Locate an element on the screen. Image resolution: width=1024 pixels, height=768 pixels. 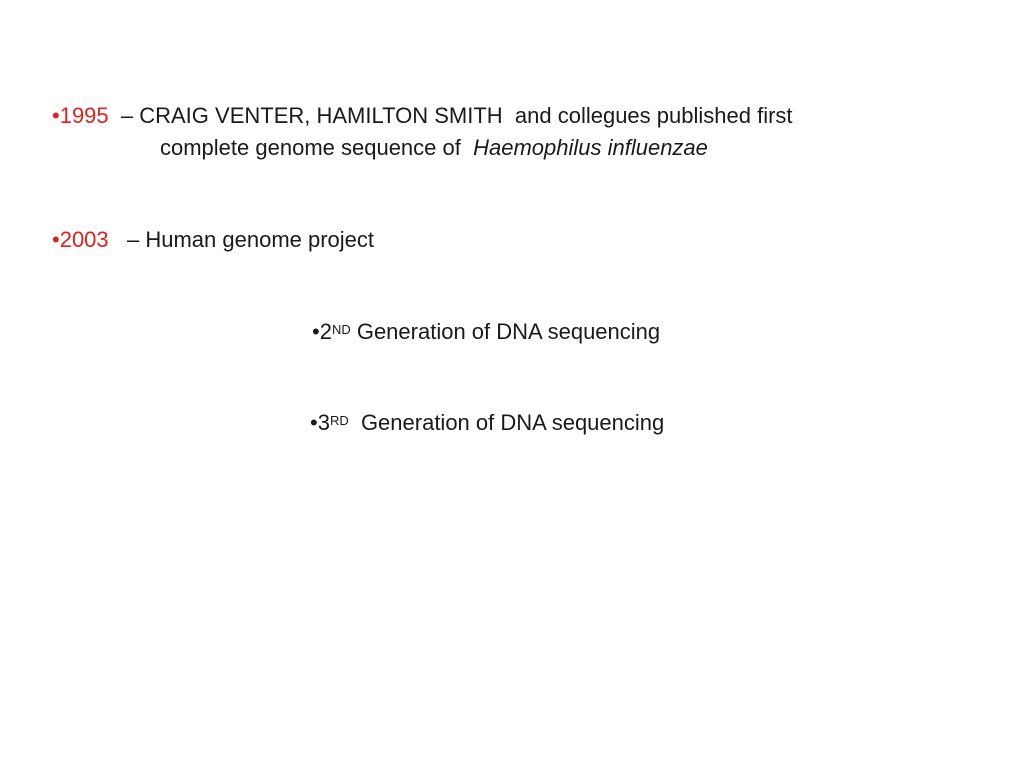
gen3-text: Generation of DNA sequencing is located at coordinates (506, 422).